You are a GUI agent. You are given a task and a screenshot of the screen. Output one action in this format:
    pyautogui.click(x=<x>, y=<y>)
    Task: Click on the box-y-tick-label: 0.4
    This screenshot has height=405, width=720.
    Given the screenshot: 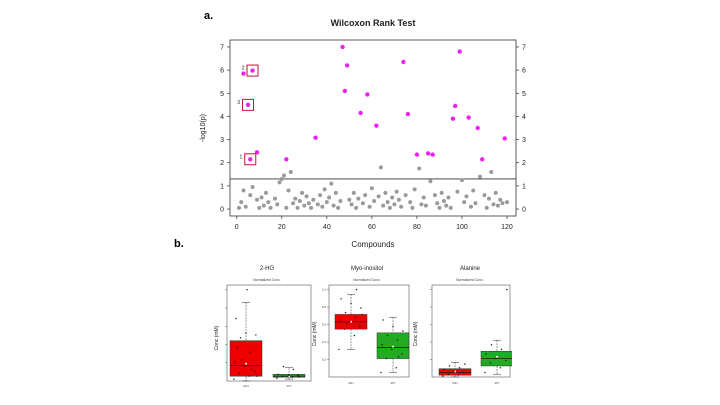 What is the action you would take?
    pyautogui.click(x=324, y=342)
    